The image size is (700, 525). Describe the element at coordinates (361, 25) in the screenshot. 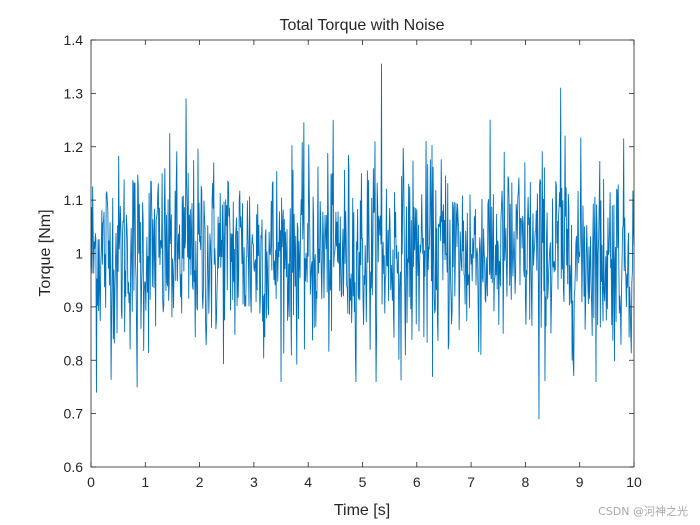

I see `chart-title: Total Torque with Noise` at that location.